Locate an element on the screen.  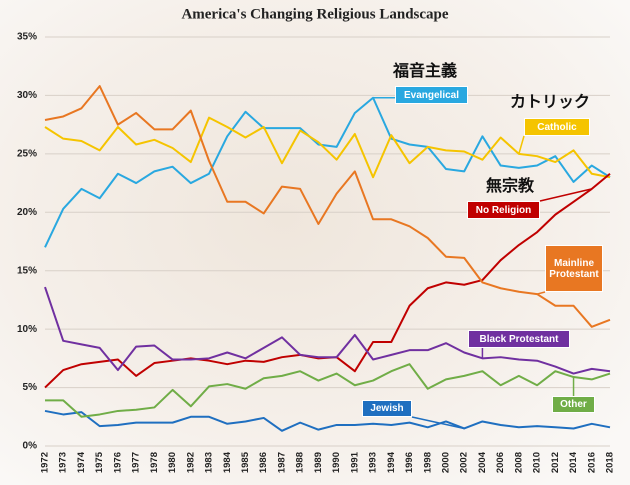
x-tick-label: 1974 is located at coordinates (81, 462).